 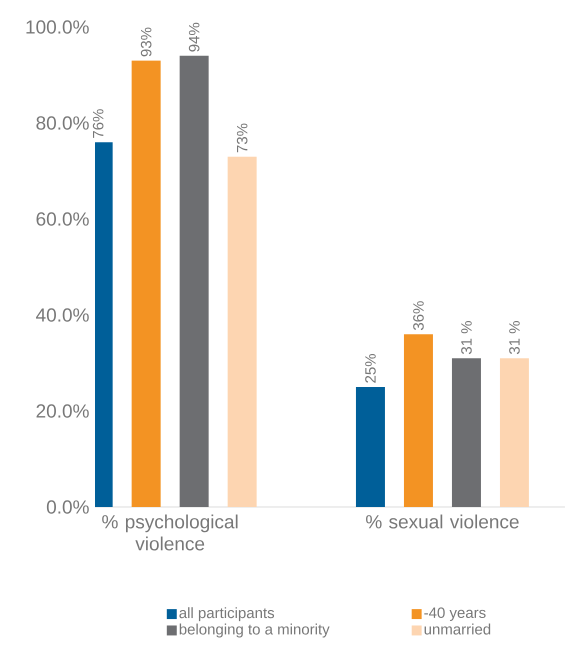 What do you see at coordinates (457, 629) in the screenshot?
I see `legend-label: unmarried` at bounding box center [457, 629].